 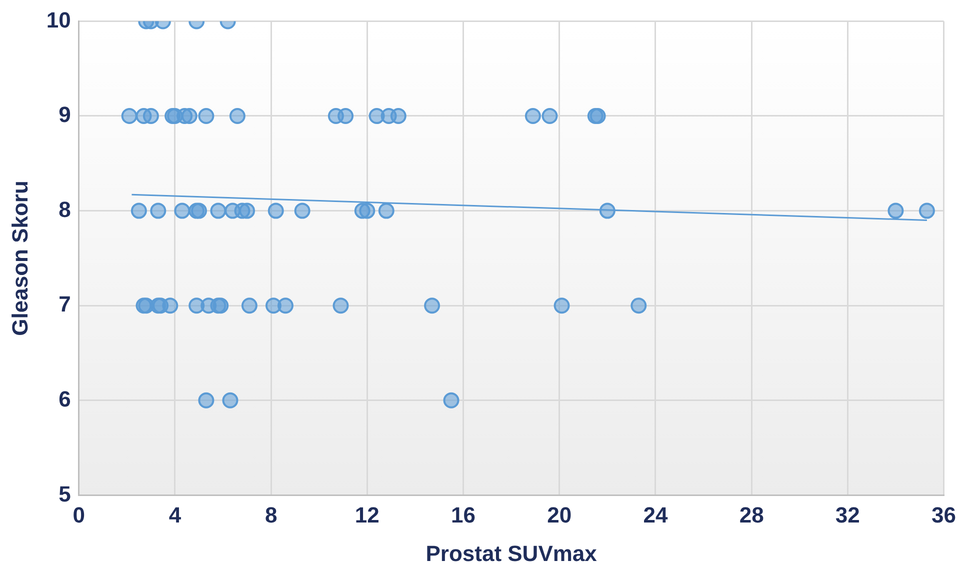 What do you see at coordinates (64, 209) in the screenshot?
I see `y-tick-label: 8` at bounding box center [64, 209].